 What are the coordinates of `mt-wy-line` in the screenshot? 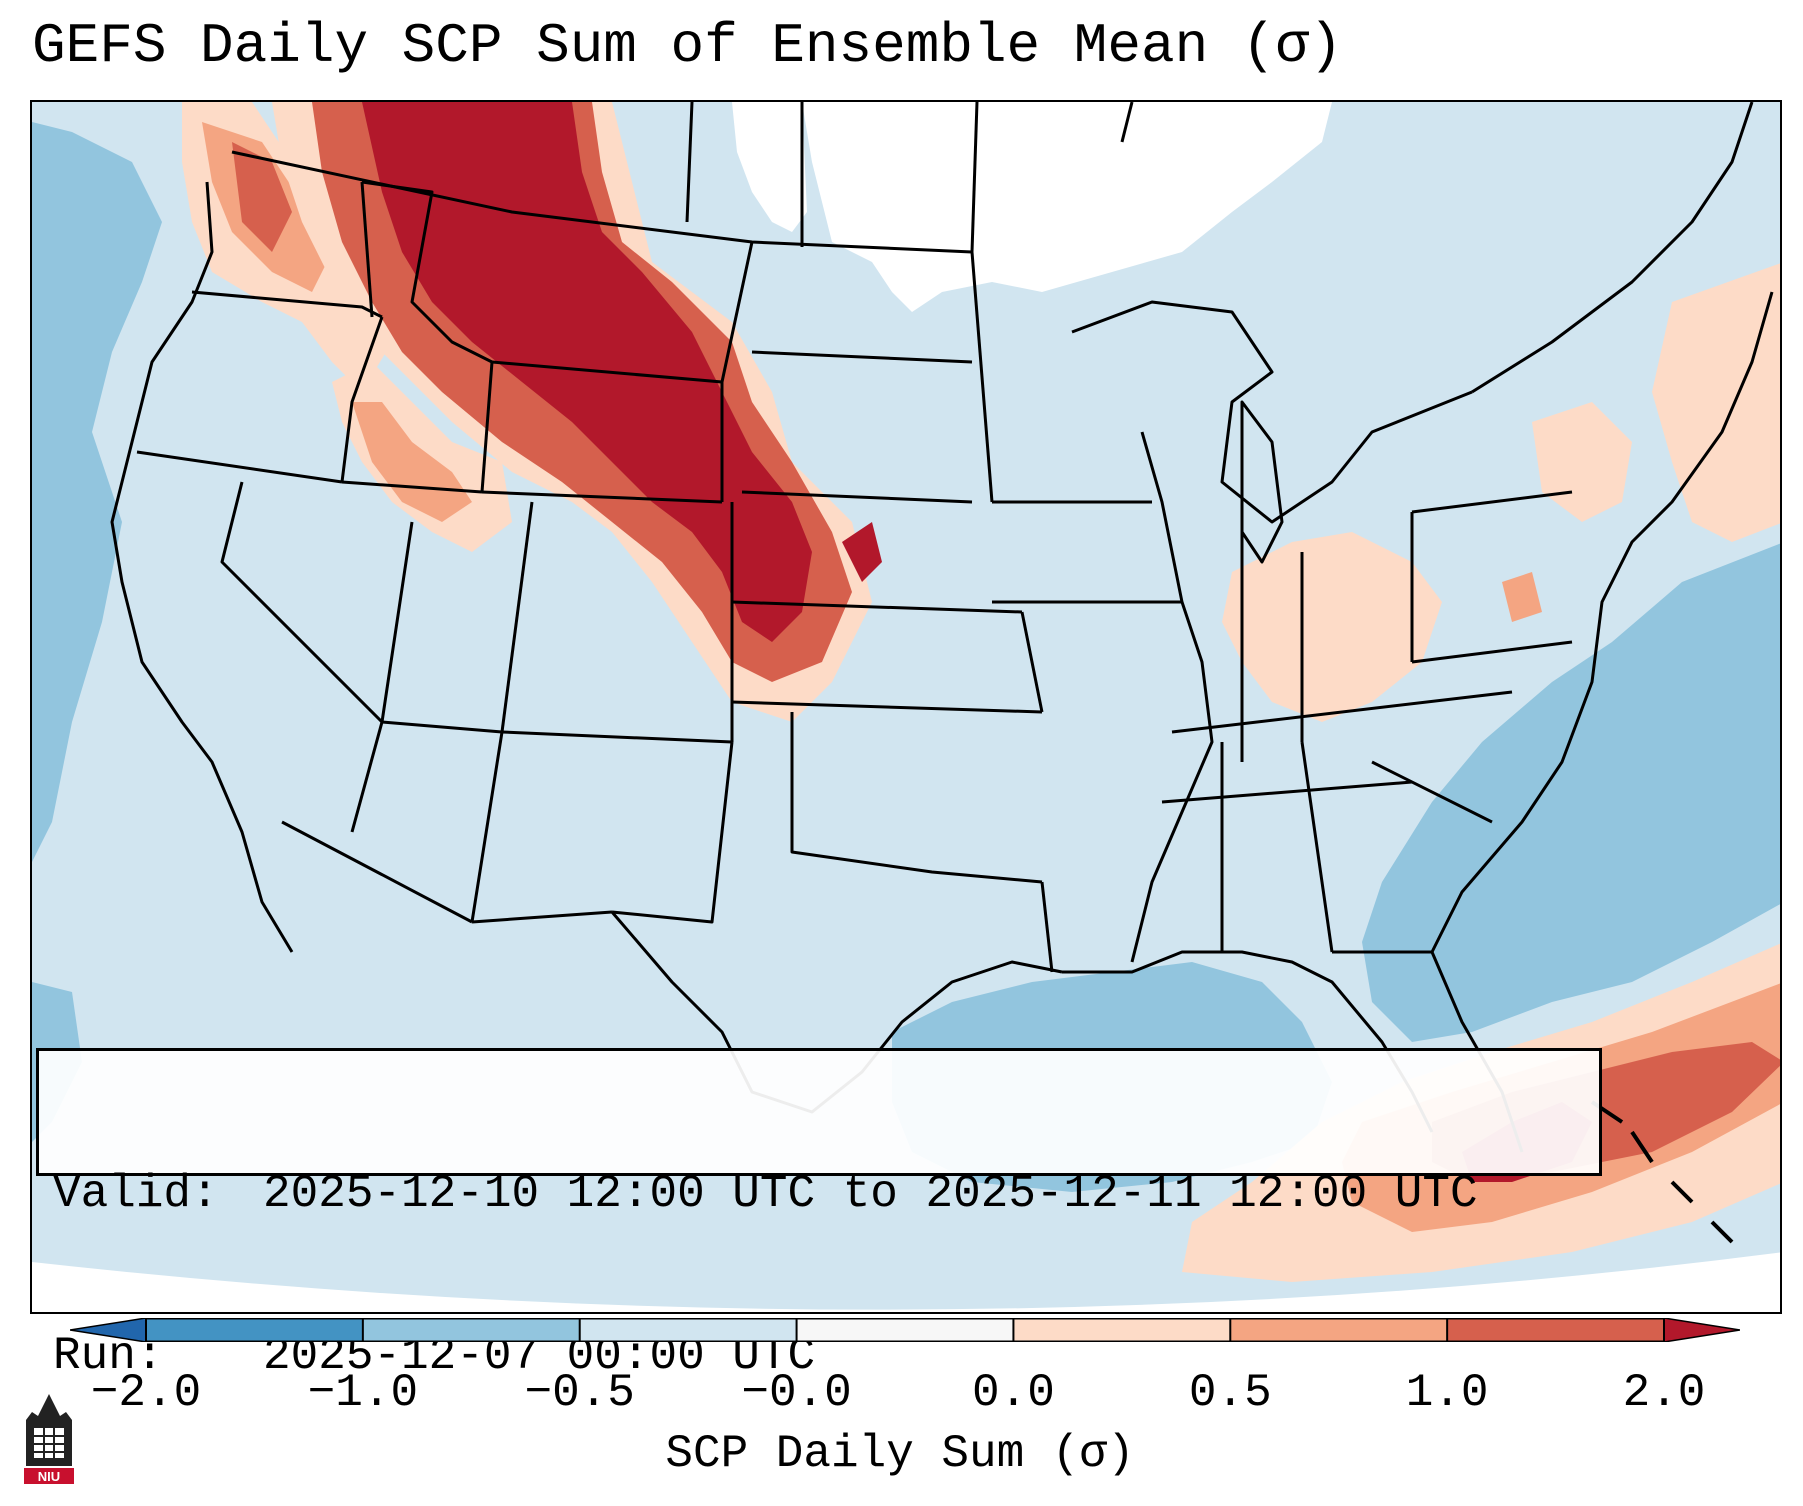 It's located at (607, 372).